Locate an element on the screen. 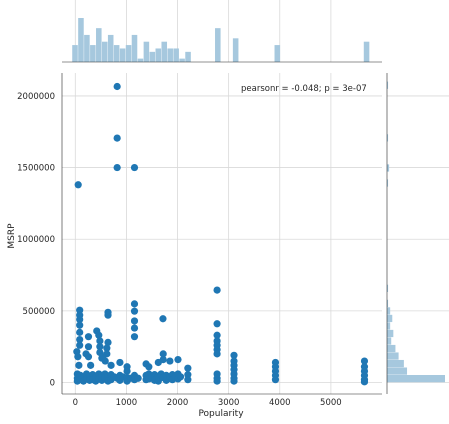  top-histogram-grid is located at coordinates (203, 31).